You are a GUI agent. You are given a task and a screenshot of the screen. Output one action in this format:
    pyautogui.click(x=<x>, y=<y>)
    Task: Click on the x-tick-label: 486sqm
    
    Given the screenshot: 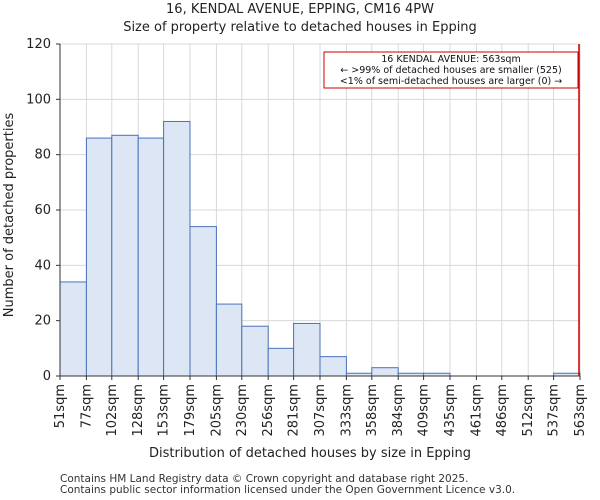 What is the action you would take?
    pyautogui.click(x=502, y=410)
    